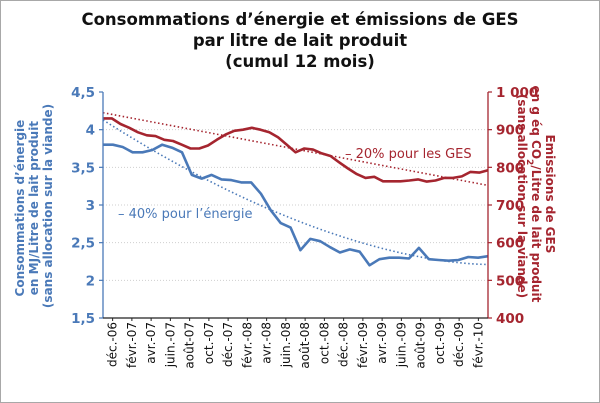 This screenshot has height=403, width=600. I want to click on x-tick-label: déc.-08, so click(344, 344).